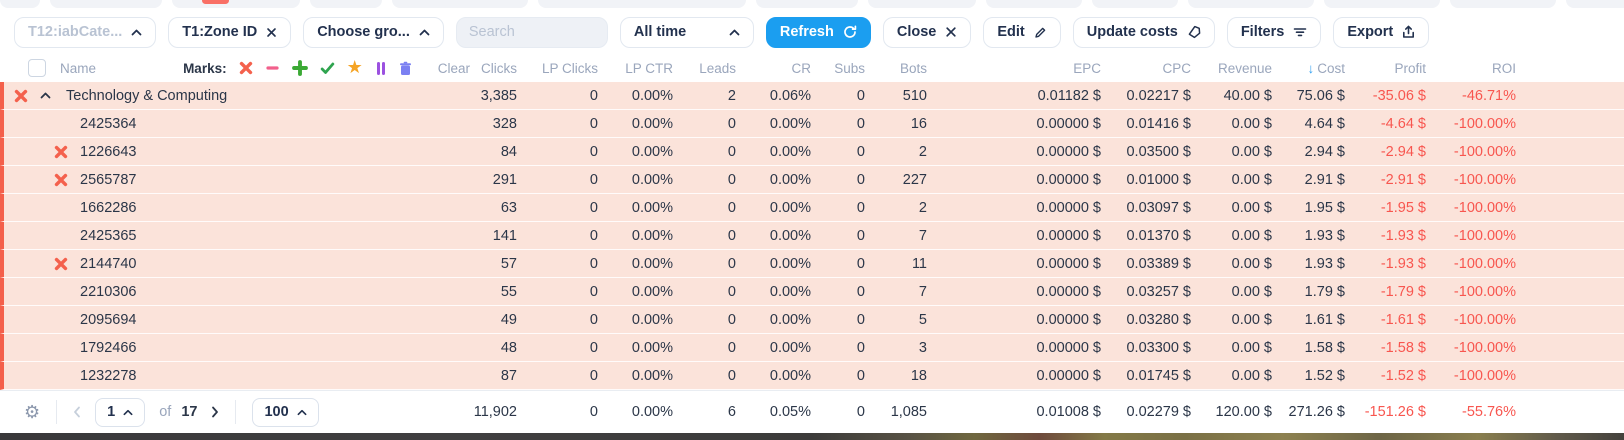 This screenshot has width=1624, height=440. What do you see at coordinates (731, 412) in the screenshot?
I see `total-leads: 6` at bounding box center [731, 412].